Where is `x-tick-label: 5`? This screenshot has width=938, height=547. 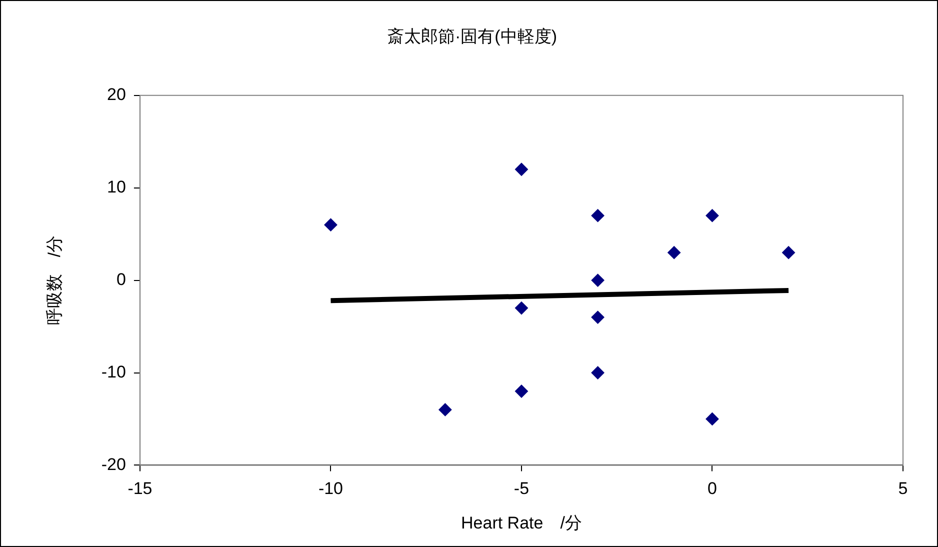 x-tick-label: 5 is located at coordinates (903, 488).